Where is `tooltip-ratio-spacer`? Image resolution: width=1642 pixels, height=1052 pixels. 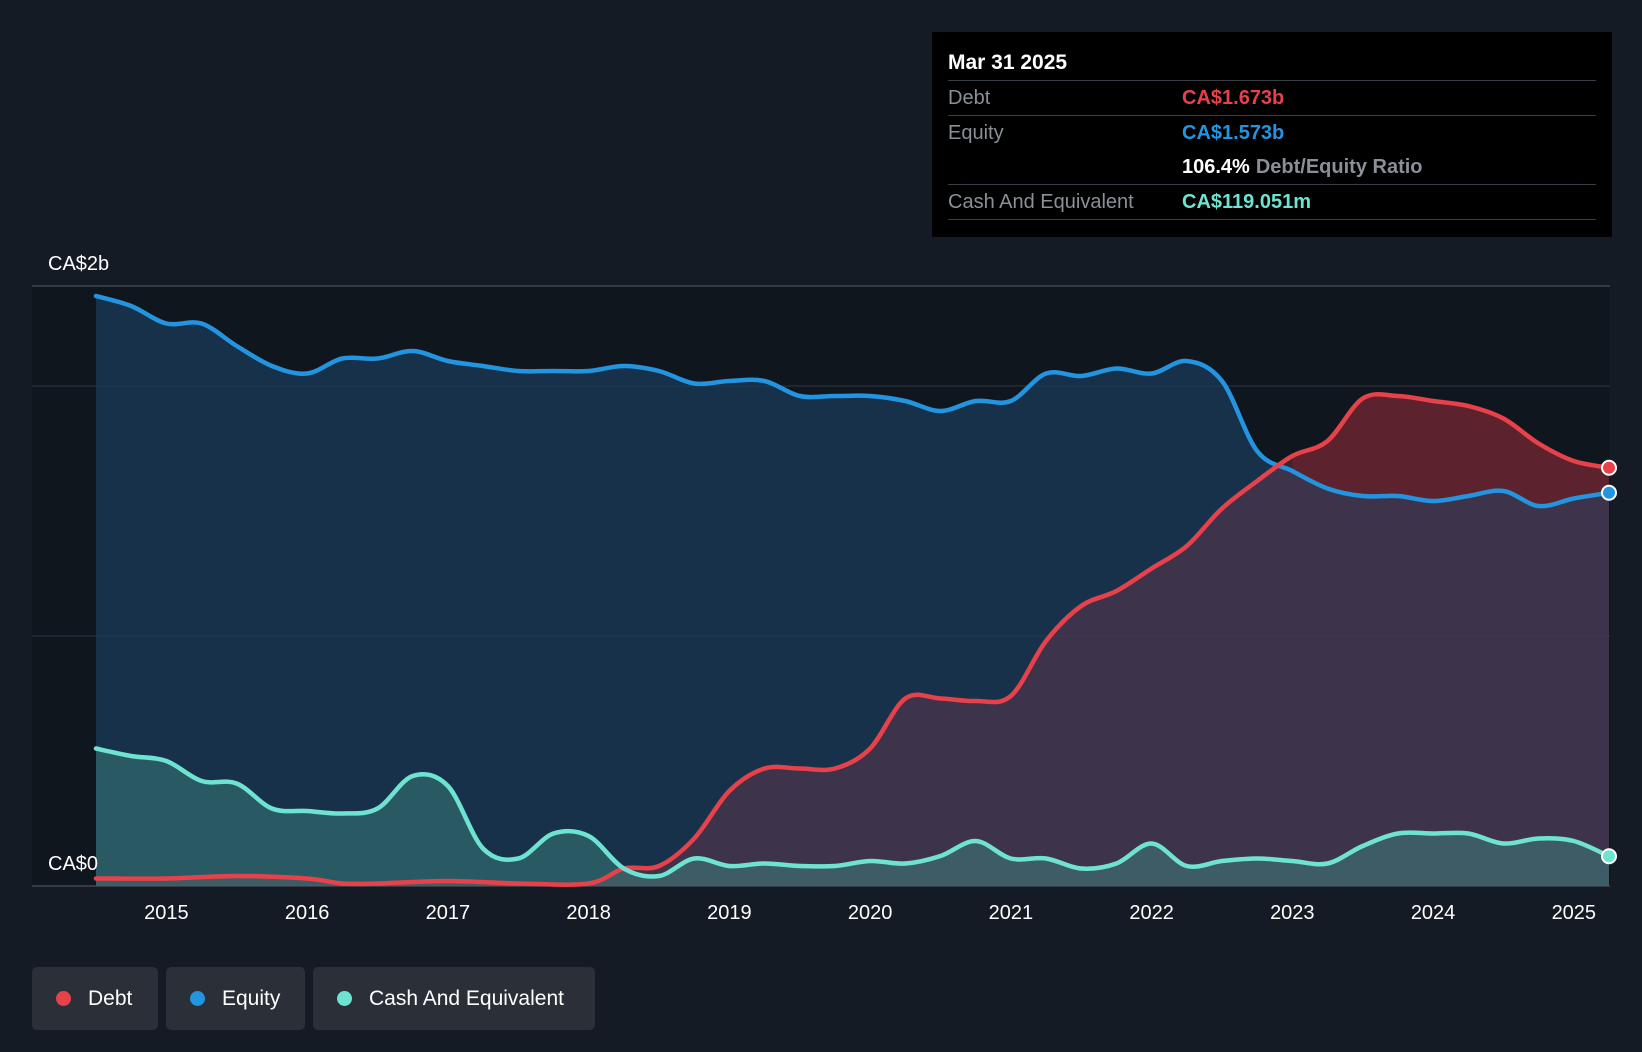
tooltip-ratio-spacer is located at coordinates (1065, 167).